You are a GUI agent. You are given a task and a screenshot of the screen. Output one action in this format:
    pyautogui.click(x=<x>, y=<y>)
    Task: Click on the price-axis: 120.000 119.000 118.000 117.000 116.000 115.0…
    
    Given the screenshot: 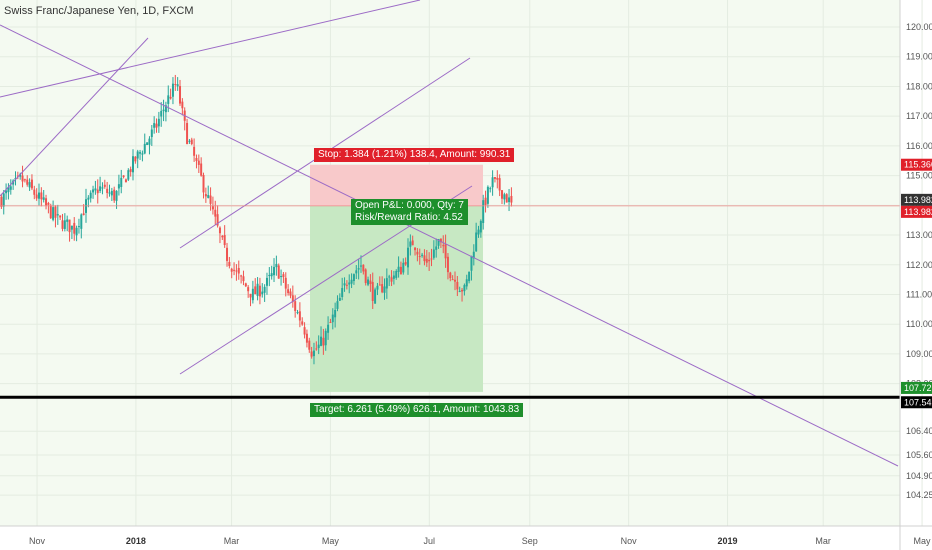 What is the action you would take?
    pyautogui.click(x=919, y=261)
    